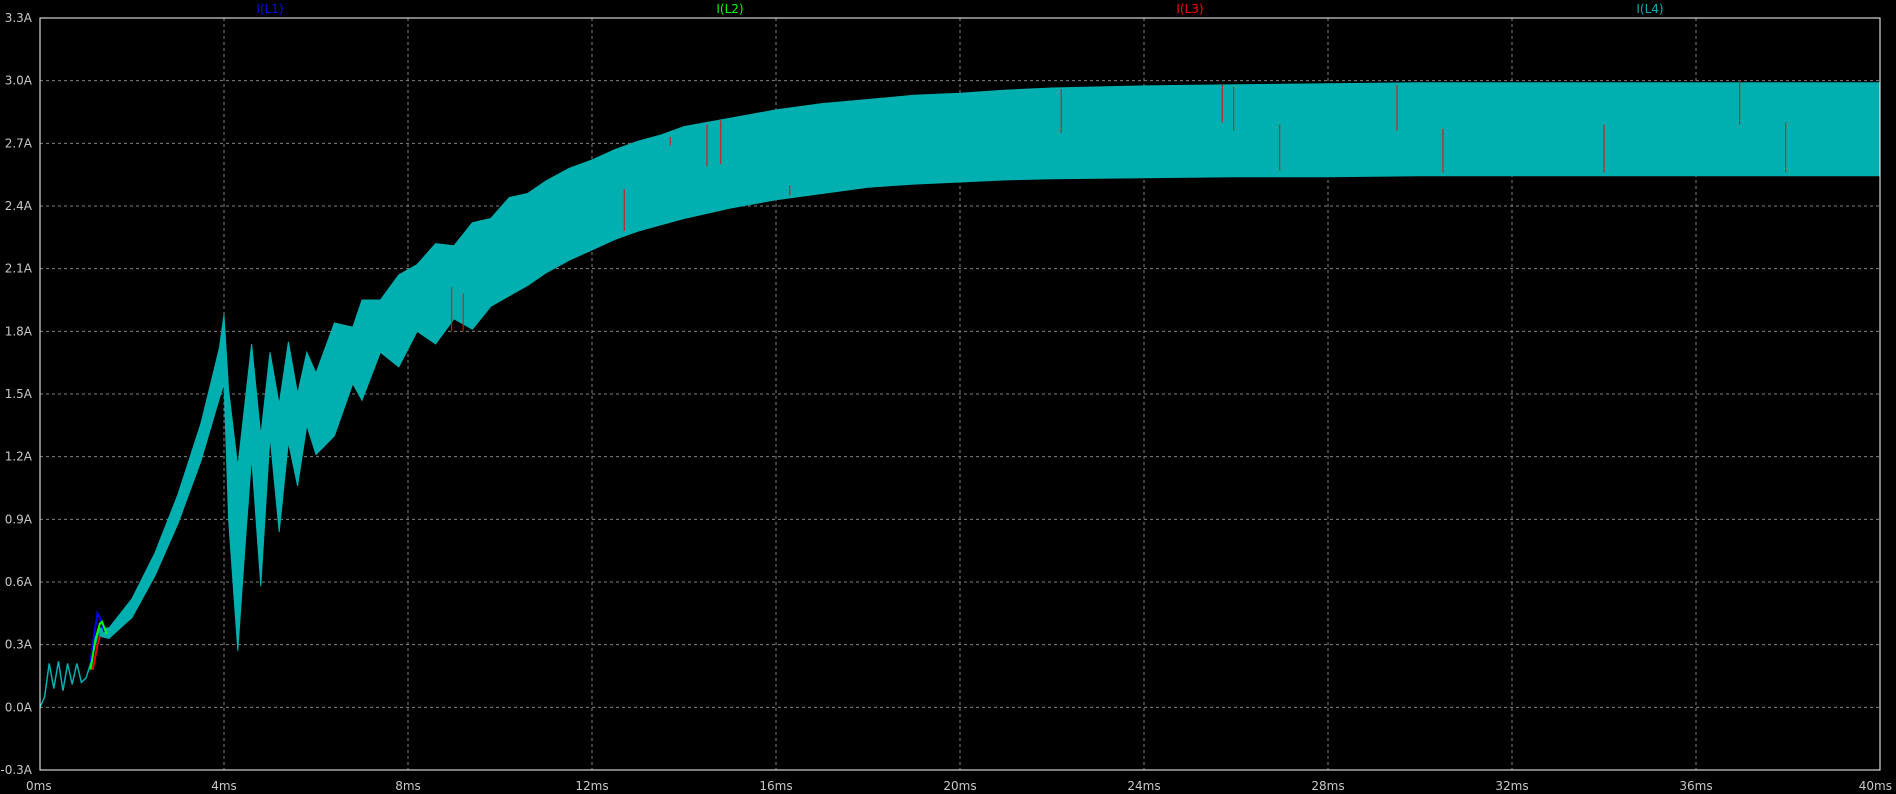 The width and height of the screenshot is (1896, 794). I want to click on y-tick-label: 3.0A, so click(19, 81).